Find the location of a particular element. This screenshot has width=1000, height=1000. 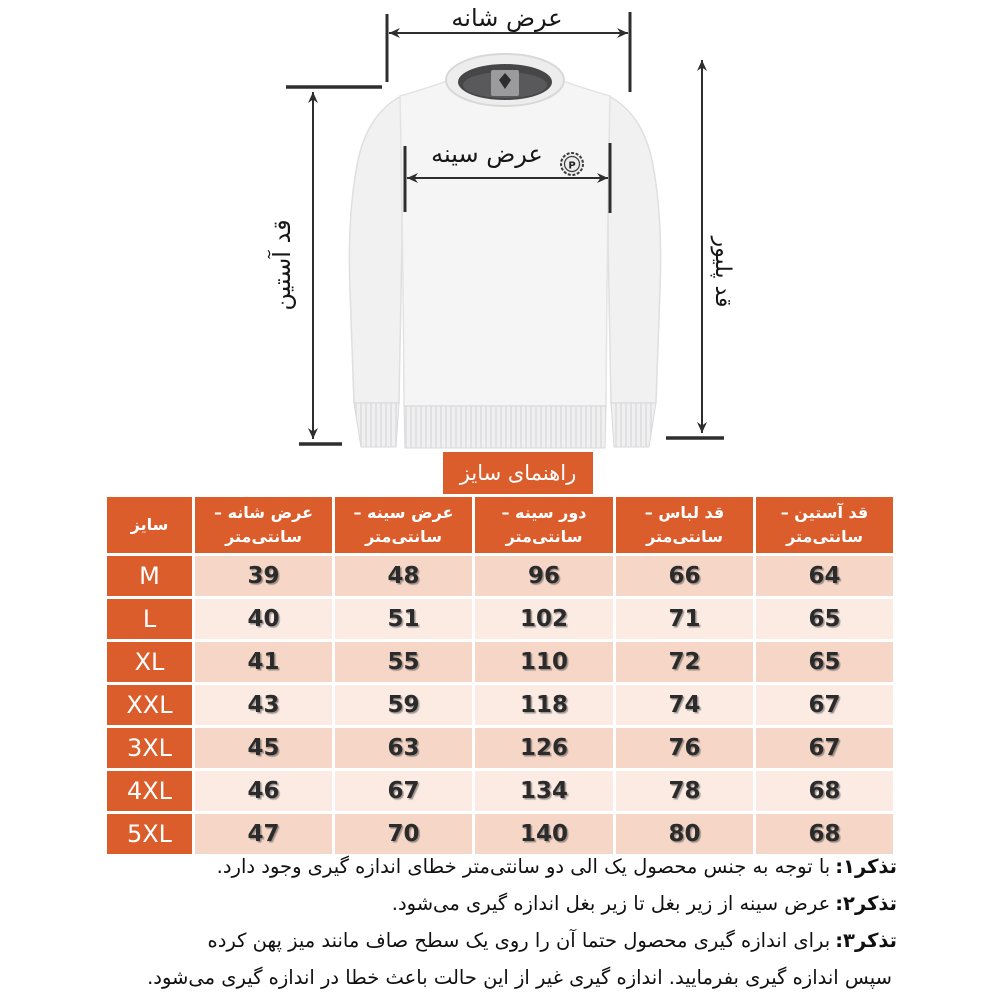

table-cell: 96 is located at coordinates (544, 576).